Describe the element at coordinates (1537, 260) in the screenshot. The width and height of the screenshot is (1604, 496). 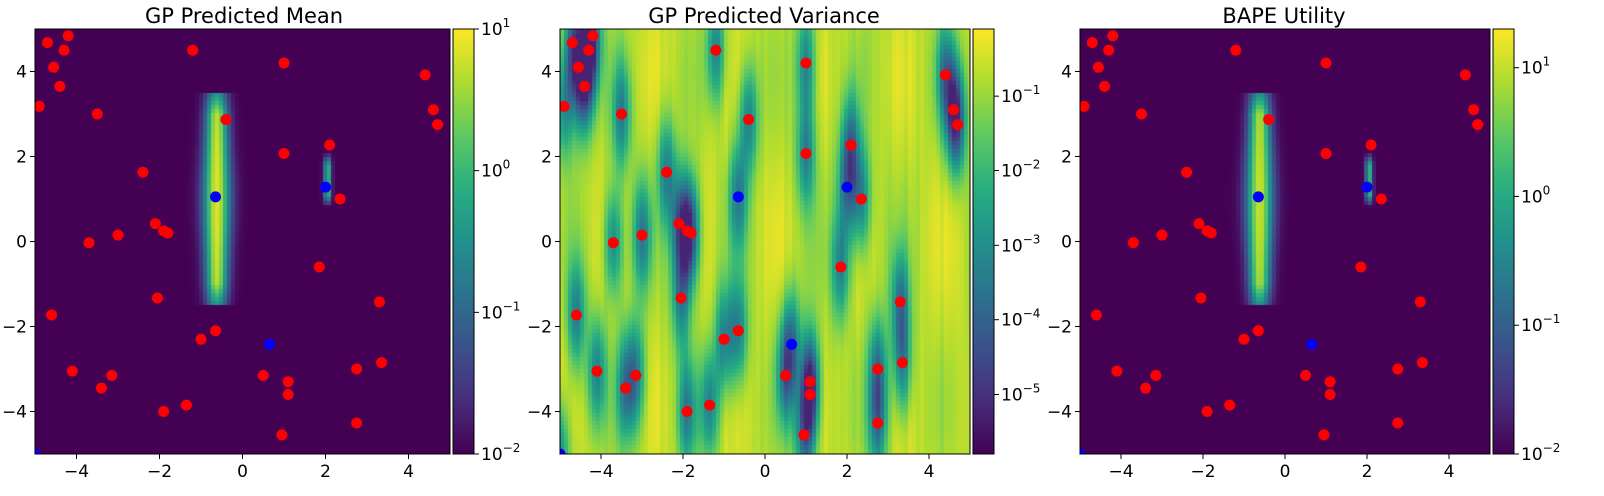
I see `colorbar-ticks: 101 100 10−1 10−2` at that location.